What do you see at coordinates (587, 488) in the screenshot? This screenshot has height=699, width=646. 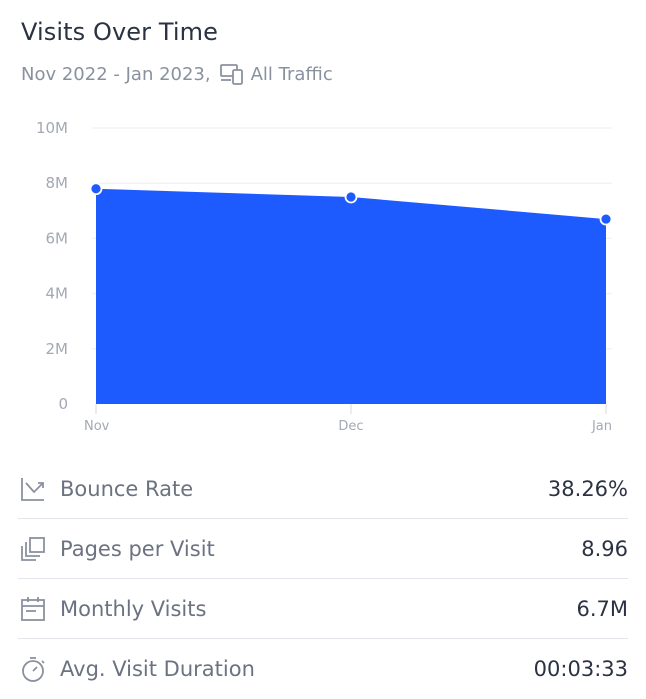 I see `metric-value: 38.26%` at bounding box center [587, 488].